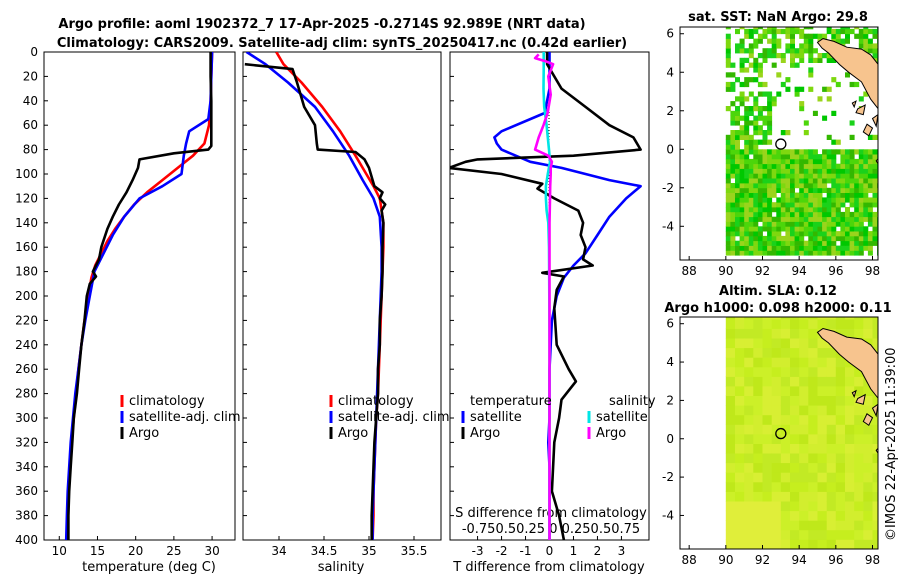 The height and width of the screenshot is (580, 900). I want to click on s-difference-axis-label: S difference from climatology, so click(551, 513).